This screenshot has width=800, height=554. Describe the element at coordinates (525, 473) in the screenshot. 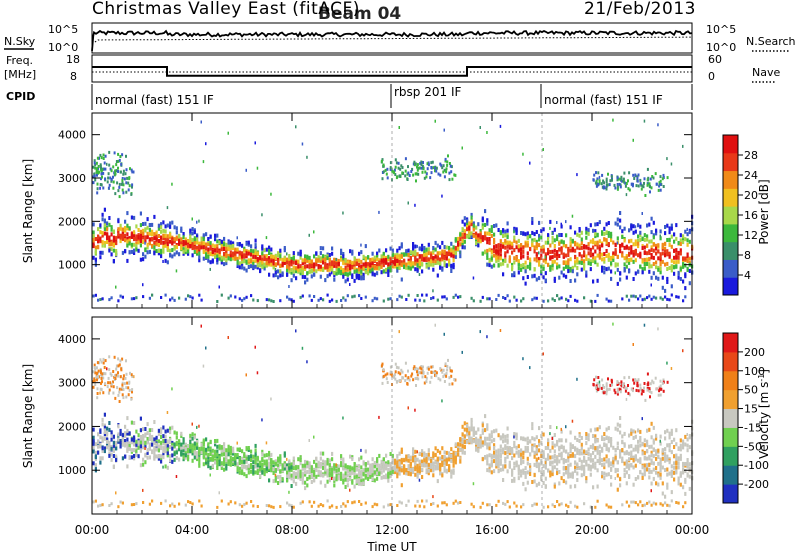

I see `velocity-cell-1900` at that location.